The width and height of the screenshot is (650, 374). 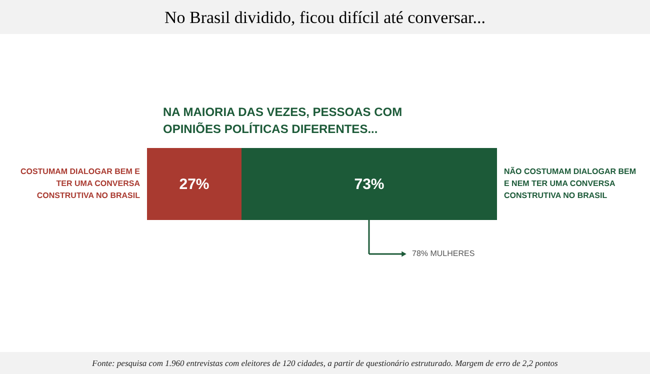 I want to click on series-label: NÃO COSTUMAM DIALOGAR BEM E NEM TER UMA CONVERSA CONSTRUTIVA NO BRASIL, so click(x=570, y=183).